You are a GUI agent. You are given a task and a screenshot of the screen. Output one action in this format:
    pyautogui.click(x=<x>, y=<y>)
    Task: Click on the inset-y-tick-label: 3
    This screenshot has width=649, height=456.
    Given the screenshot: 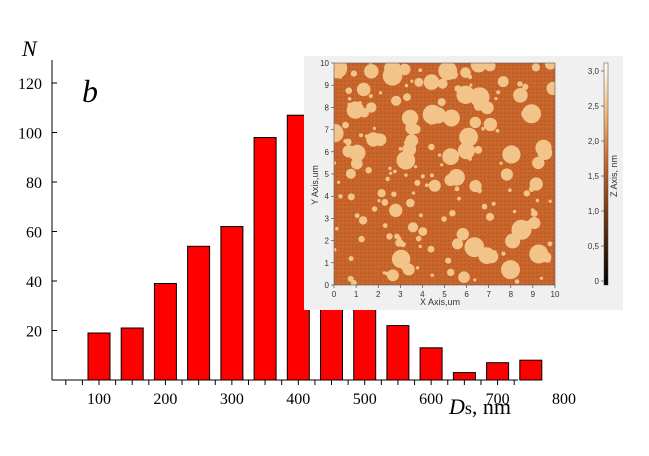 What is the action you would take?
    pyautogui.click(x=327, y=218)
    